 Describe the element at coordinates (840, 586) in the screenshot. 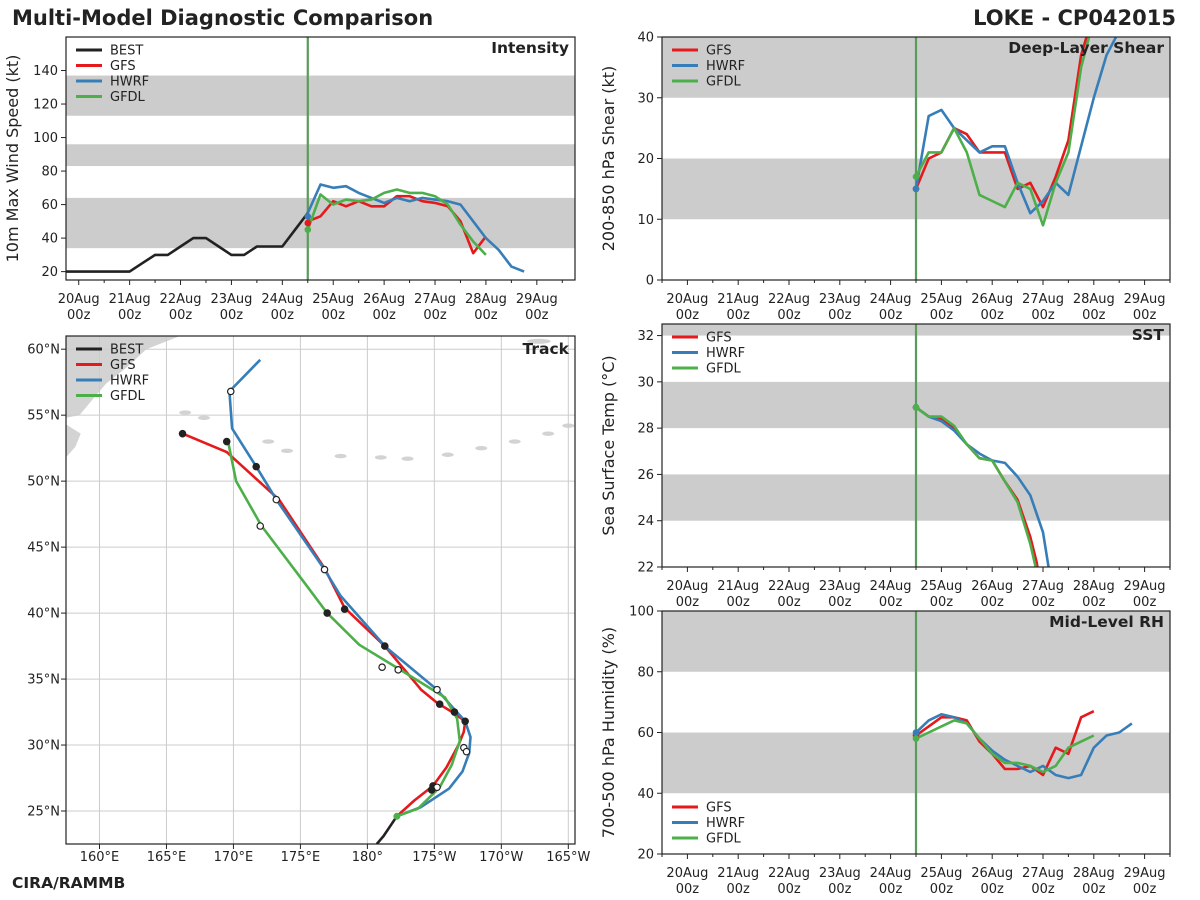

I see `sst-xtick-label-72: 23Aug` at that location.